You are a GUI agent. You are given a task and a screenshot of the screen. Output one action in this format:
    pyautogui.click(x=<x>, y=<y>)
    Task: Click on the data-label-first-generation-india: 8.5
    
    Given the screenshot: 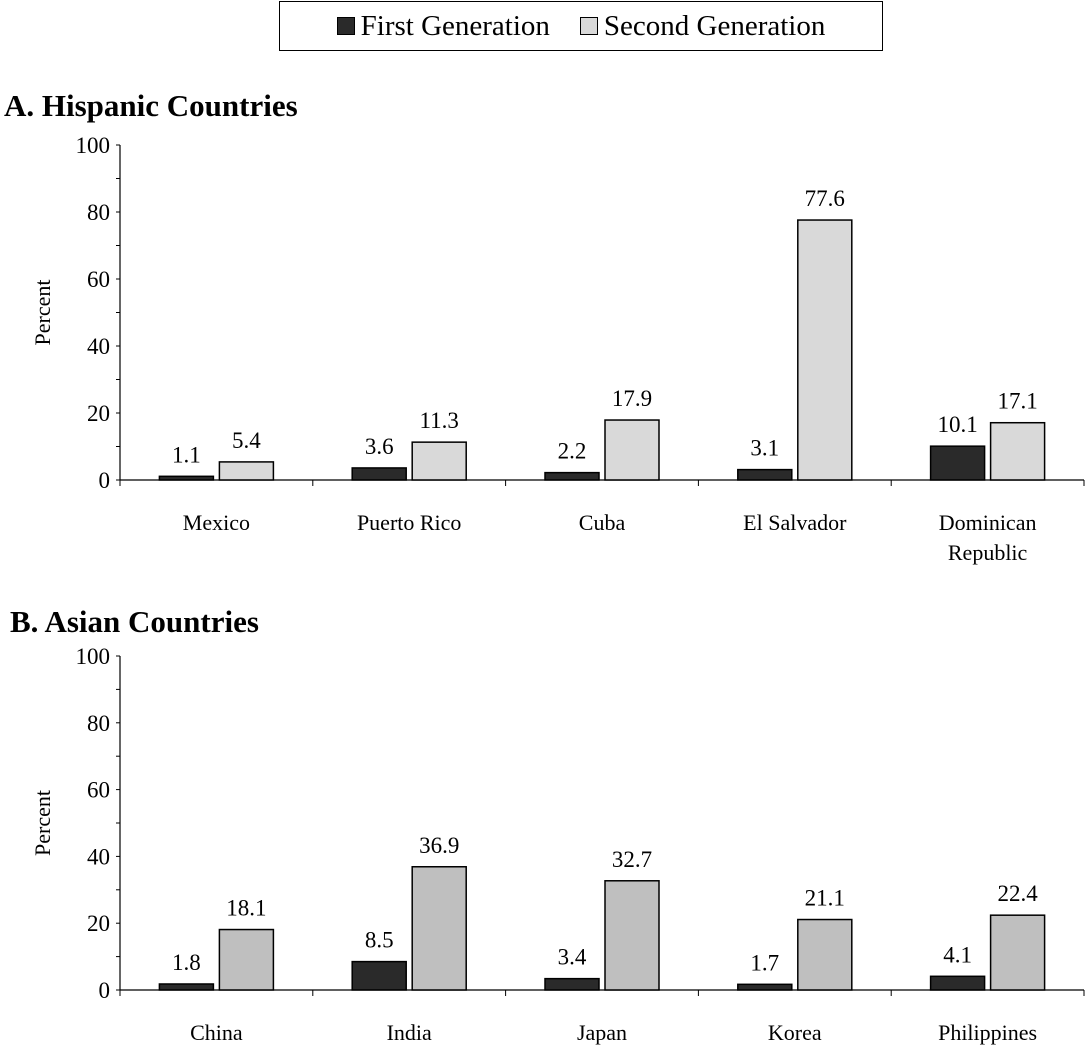 What is the action you would take?
    pyautogui.click(x=379, y=940)
    